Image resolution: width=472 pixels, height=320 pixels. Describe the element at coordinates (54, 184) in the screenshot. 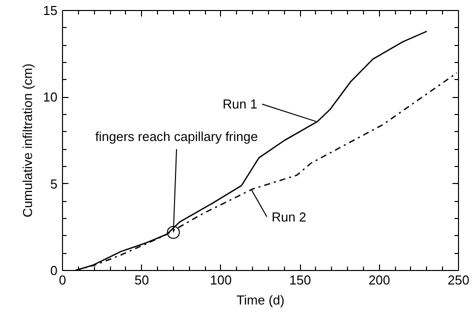

I see `y-tick-label: 5` at that location.